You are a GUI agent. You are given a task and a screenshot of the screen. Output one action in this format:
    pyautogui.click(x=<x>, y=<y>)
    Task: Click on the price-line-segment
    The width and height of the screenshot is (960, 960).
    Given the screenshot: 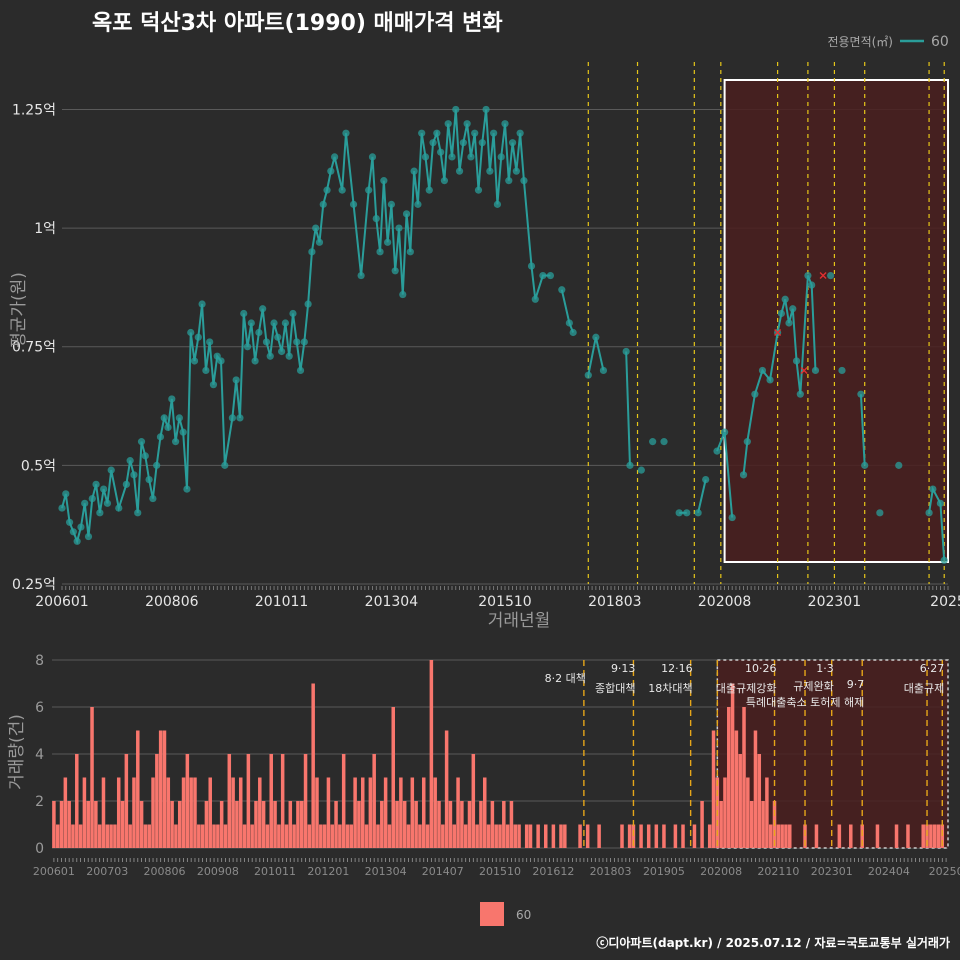 What is the action you would take?
    pyautogui.click(x=628, y=408)
    